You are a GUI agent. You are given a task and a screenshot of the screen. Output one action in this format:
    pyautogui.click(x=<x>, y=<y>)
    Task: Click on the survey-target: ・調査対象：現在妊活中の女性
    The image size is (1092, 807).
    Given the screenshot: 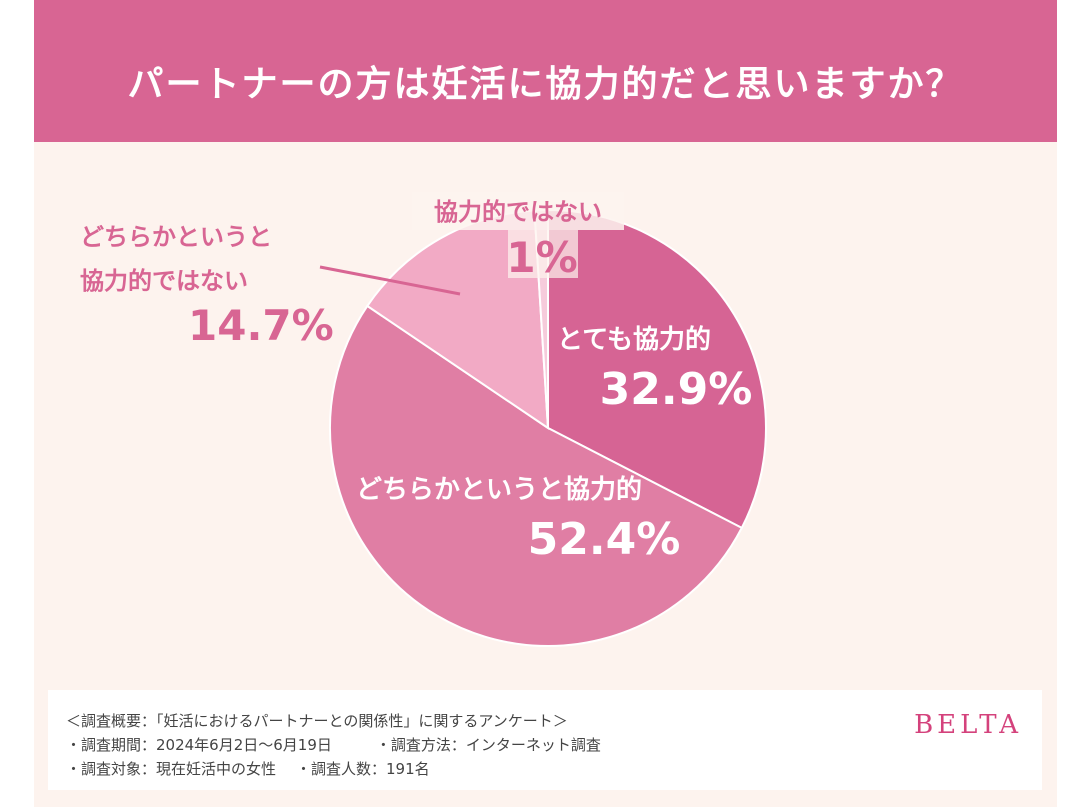 What is the action you would take?
    pyautogui.click(x=171, y=769)
    